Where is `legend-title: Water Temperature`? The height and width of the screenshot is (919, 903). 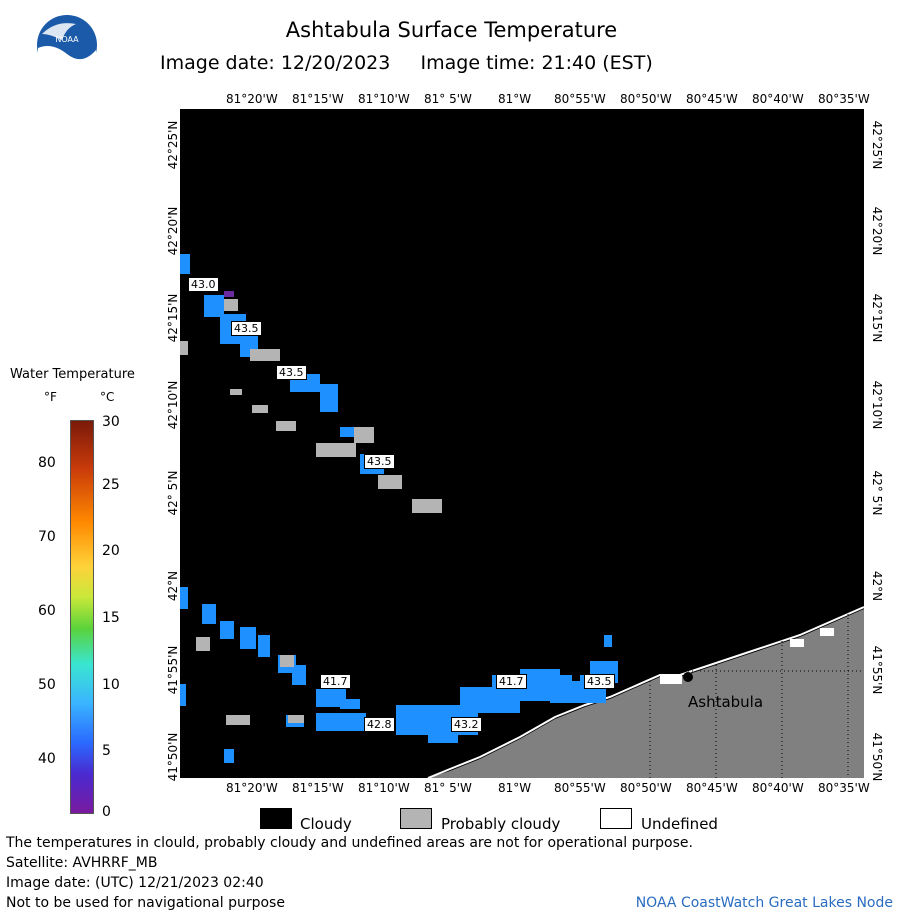 legend-title: Water Temperature is located at coordinates (72, 374).